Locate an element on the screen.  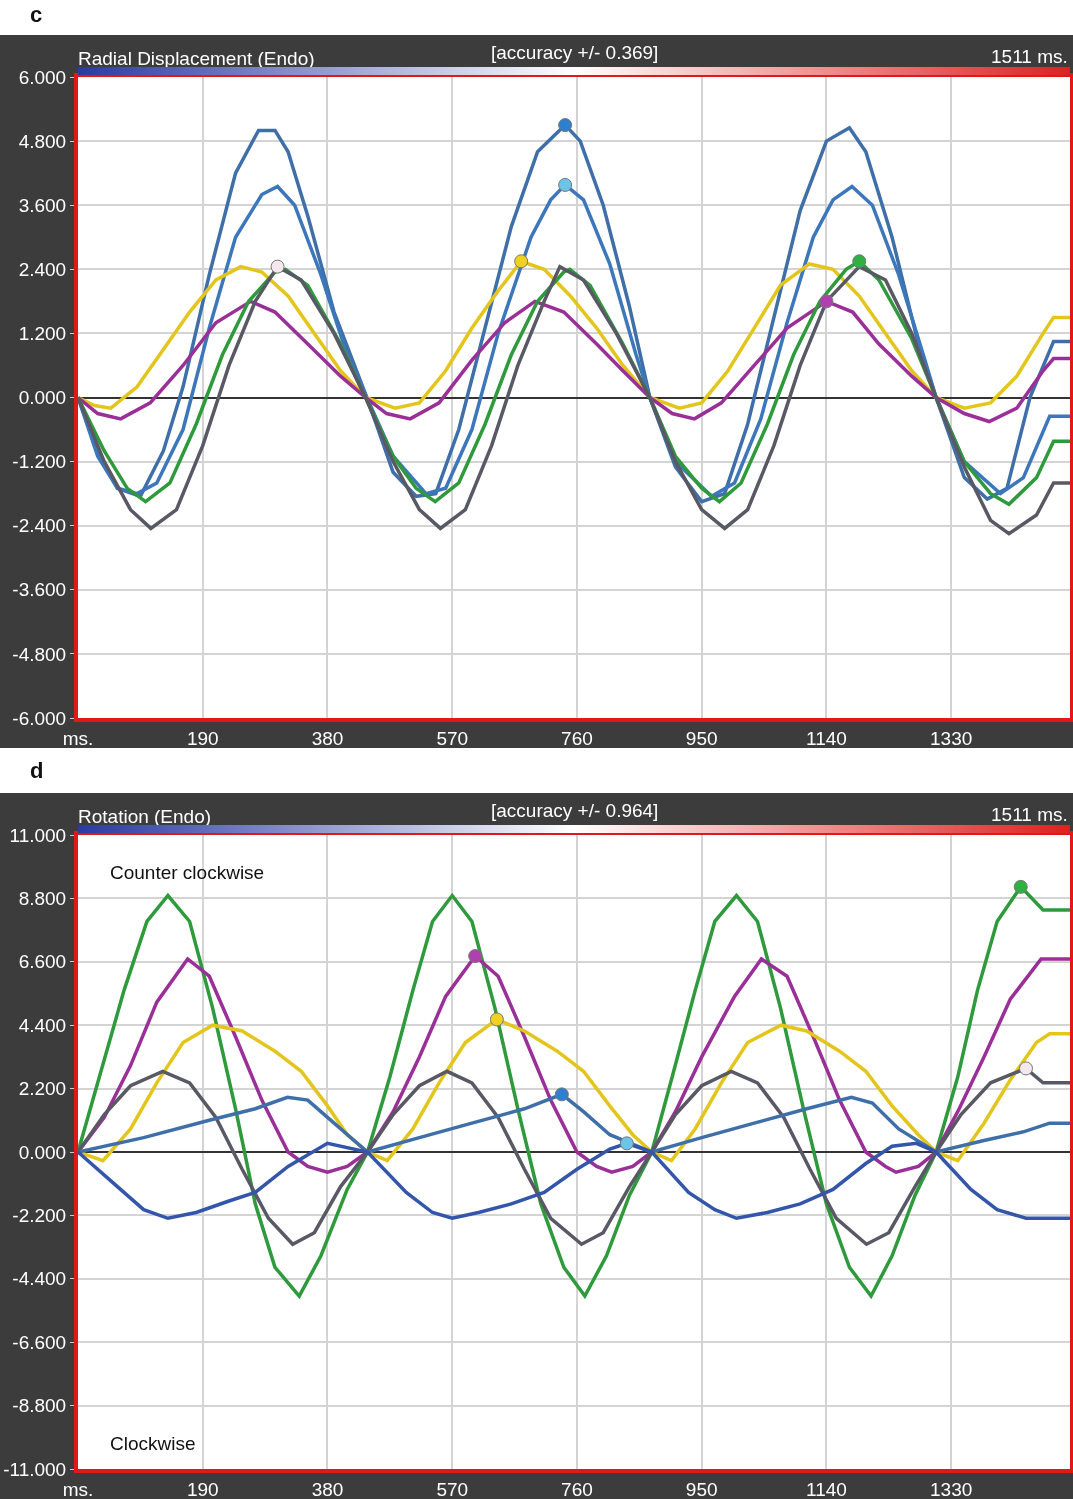
y-tick-label: 2.200 is located at coordinates (42, 1089).